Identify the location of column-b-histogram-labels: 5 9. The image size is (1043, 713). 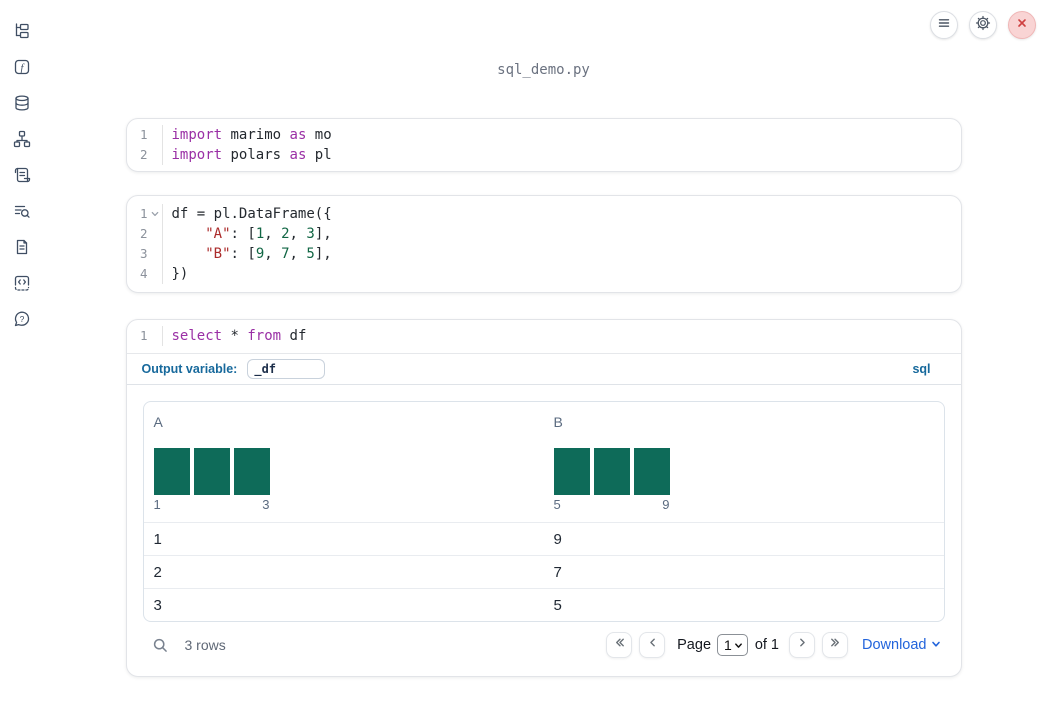
(612, 504).